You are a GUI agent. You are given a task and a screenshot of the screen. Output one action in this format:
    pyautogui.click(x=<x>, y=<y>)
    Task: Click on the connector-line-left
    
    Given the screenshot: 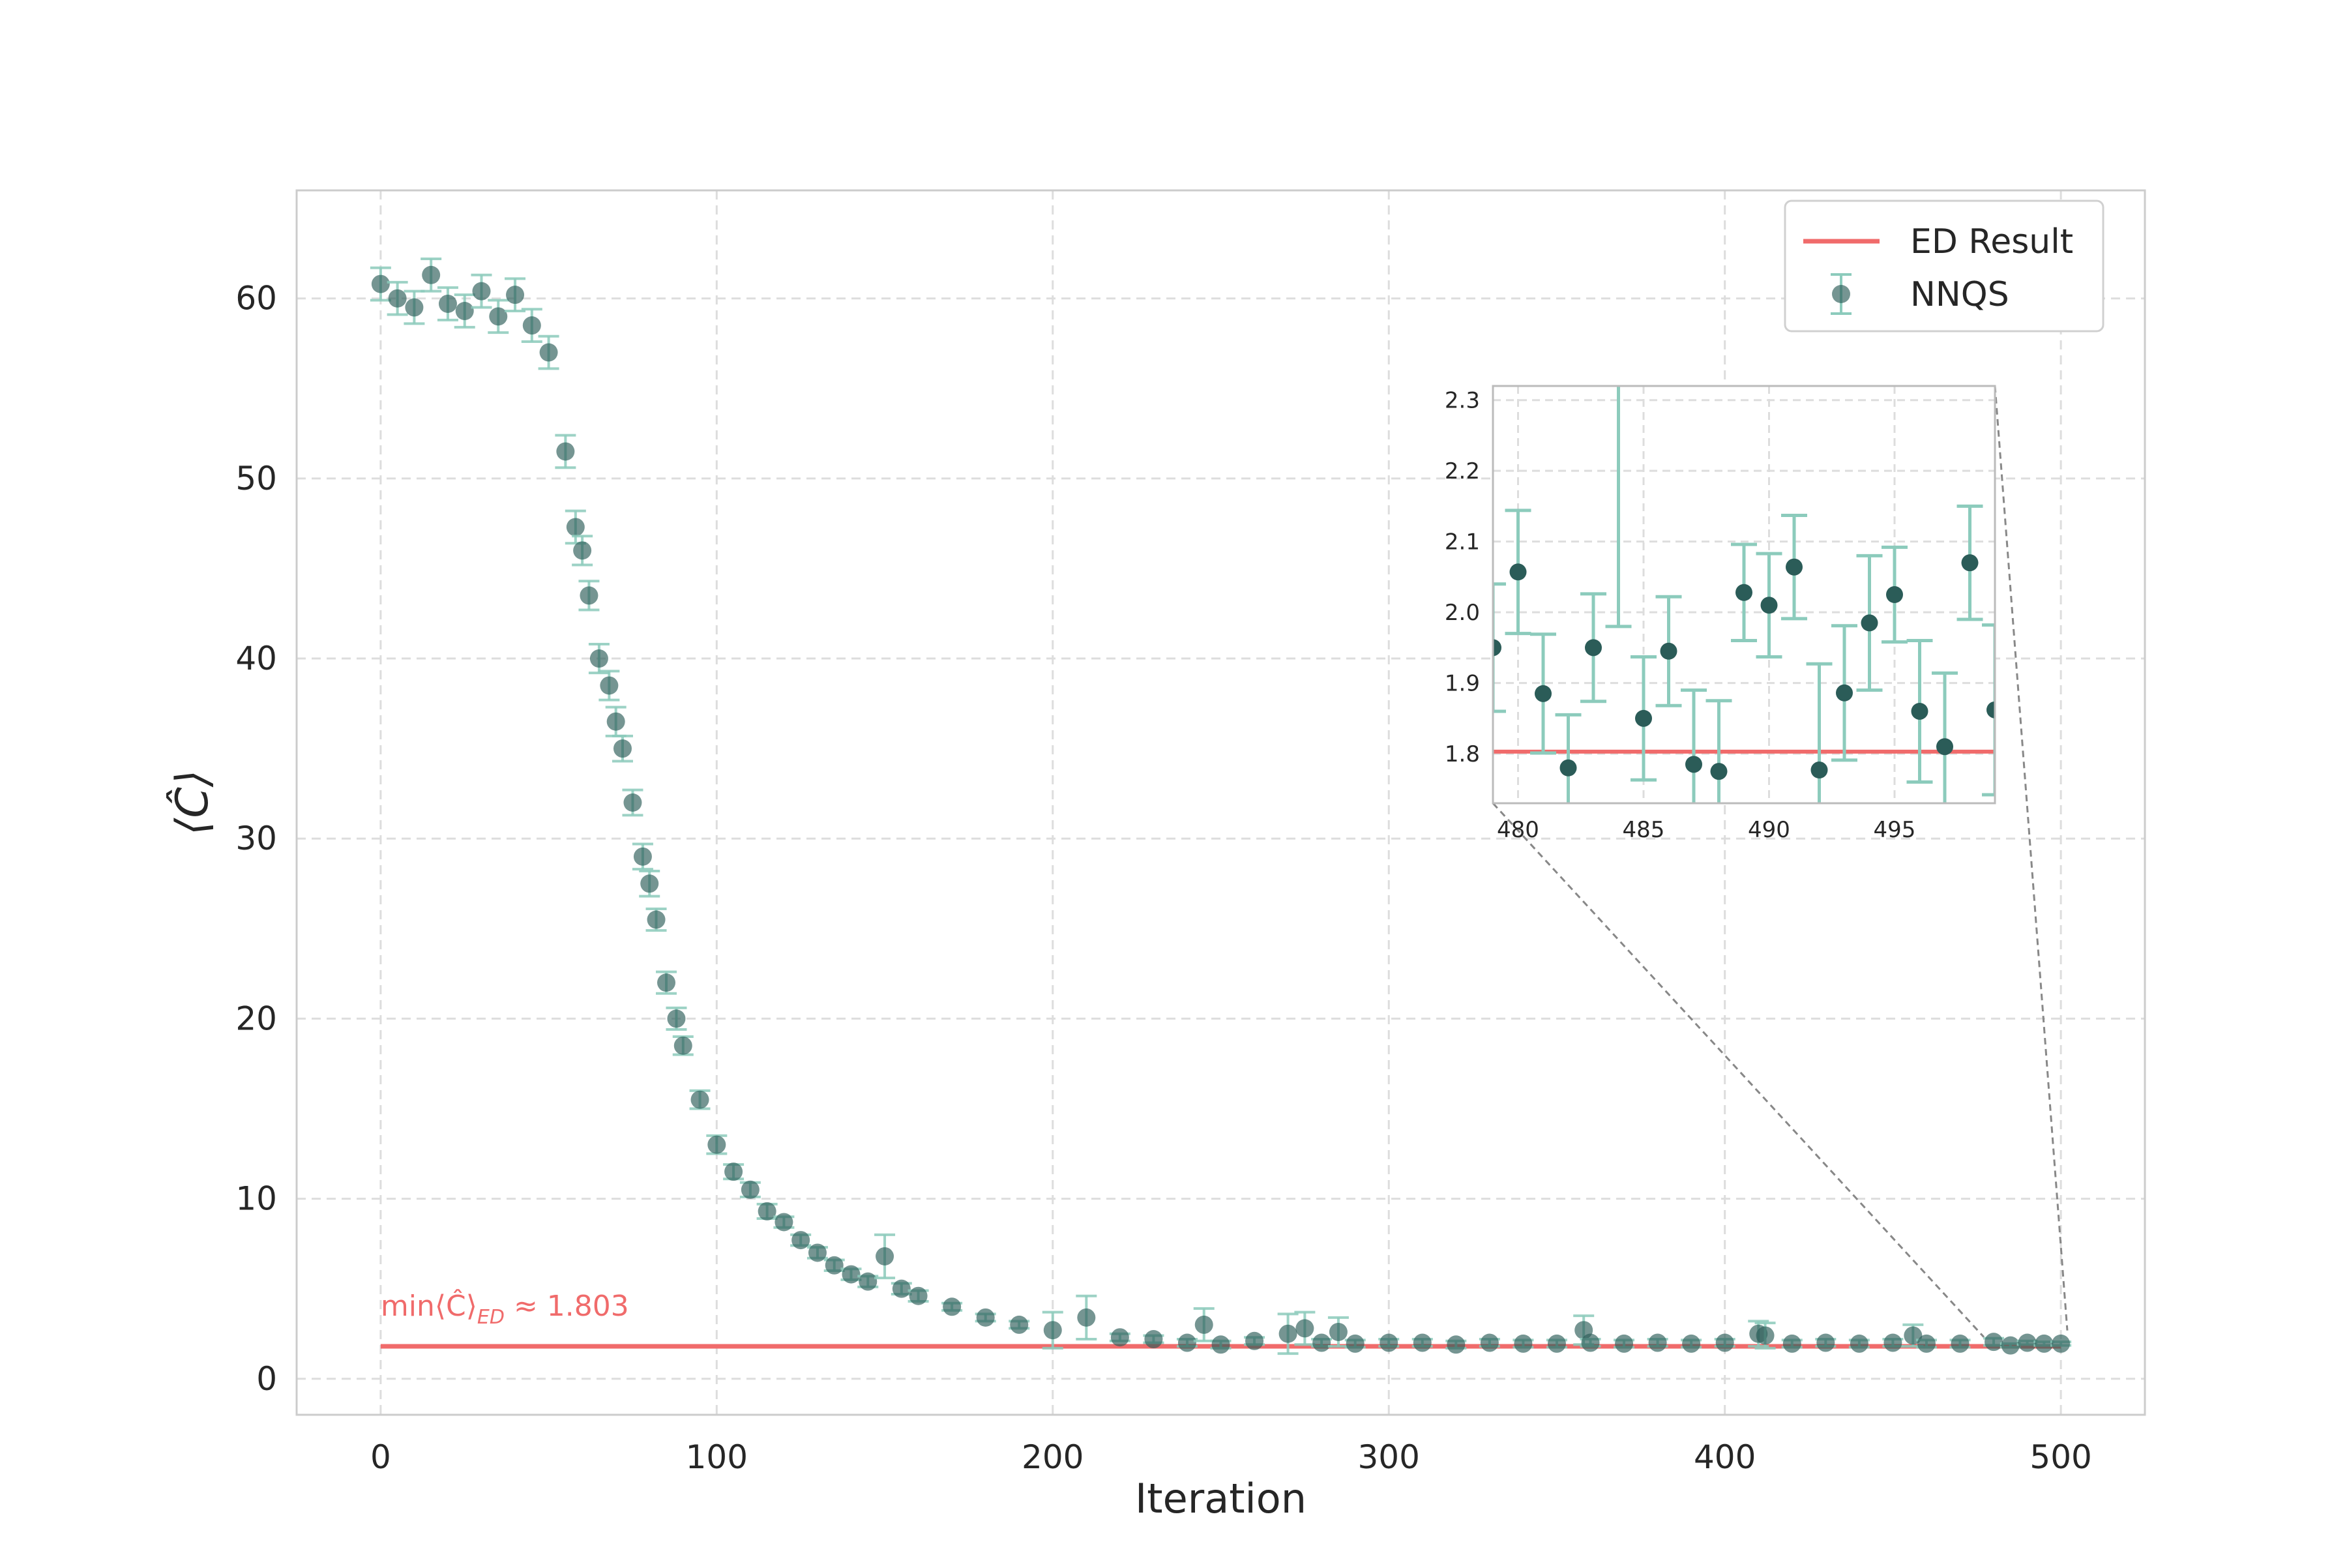 What is the action you would take?
    pyautogui.click(x=1738, y=1070)
    